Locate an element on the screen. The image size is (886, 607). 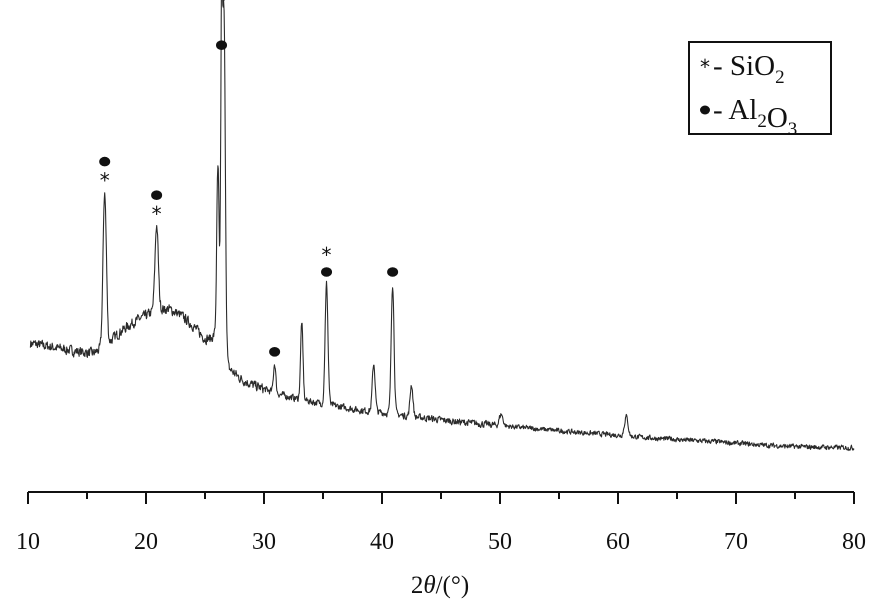
x-tick-label: 30 is located at coordinates (264, 542).